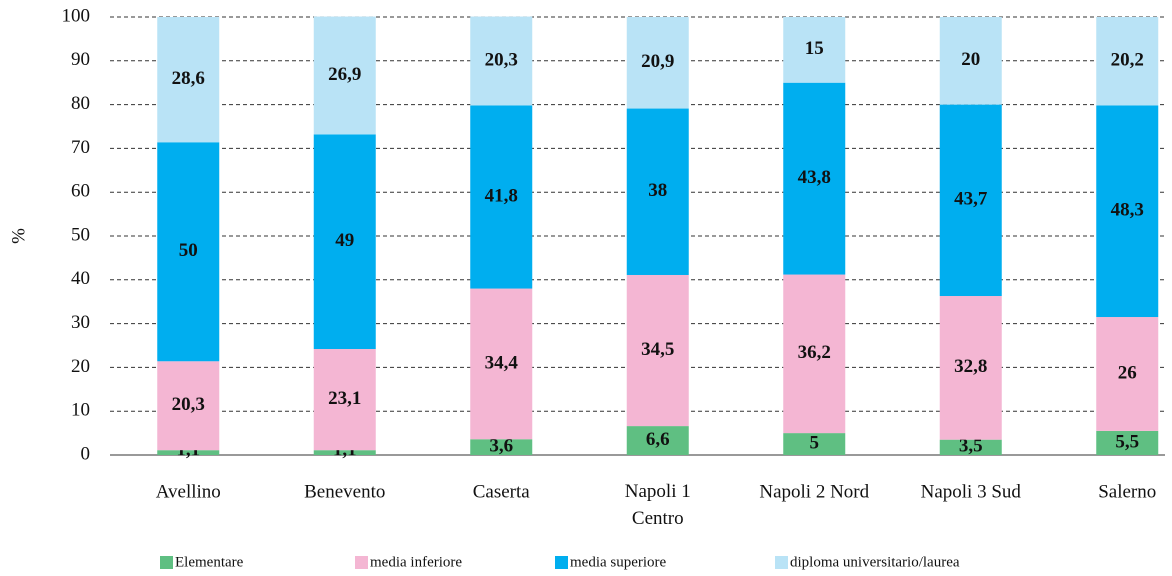 Image resolution: width=1172 pixels, height=576 pixels. What do you see at coordinates (875, 562) in the screenshot?
I see `legend-label: diploma universitario/laurea` at bounding box center [875, 562].